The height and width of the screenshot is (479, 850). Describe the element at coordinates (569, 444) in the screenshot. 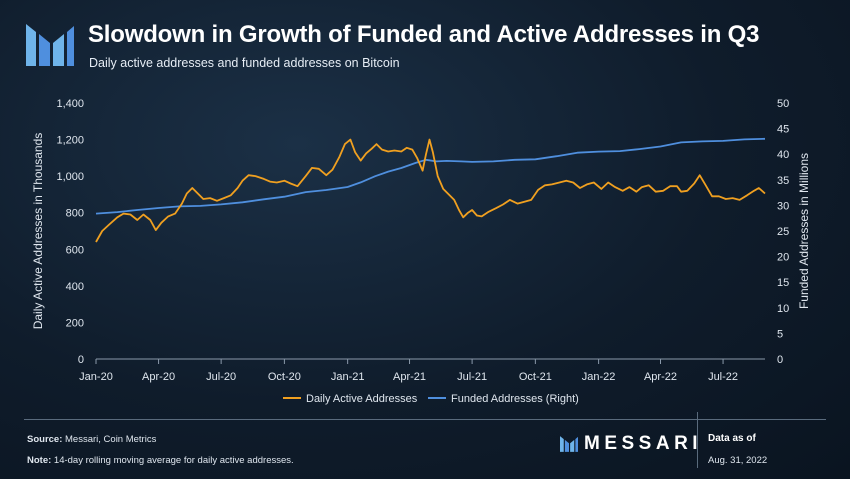

I see `messari-small-logo-icon` at that location.